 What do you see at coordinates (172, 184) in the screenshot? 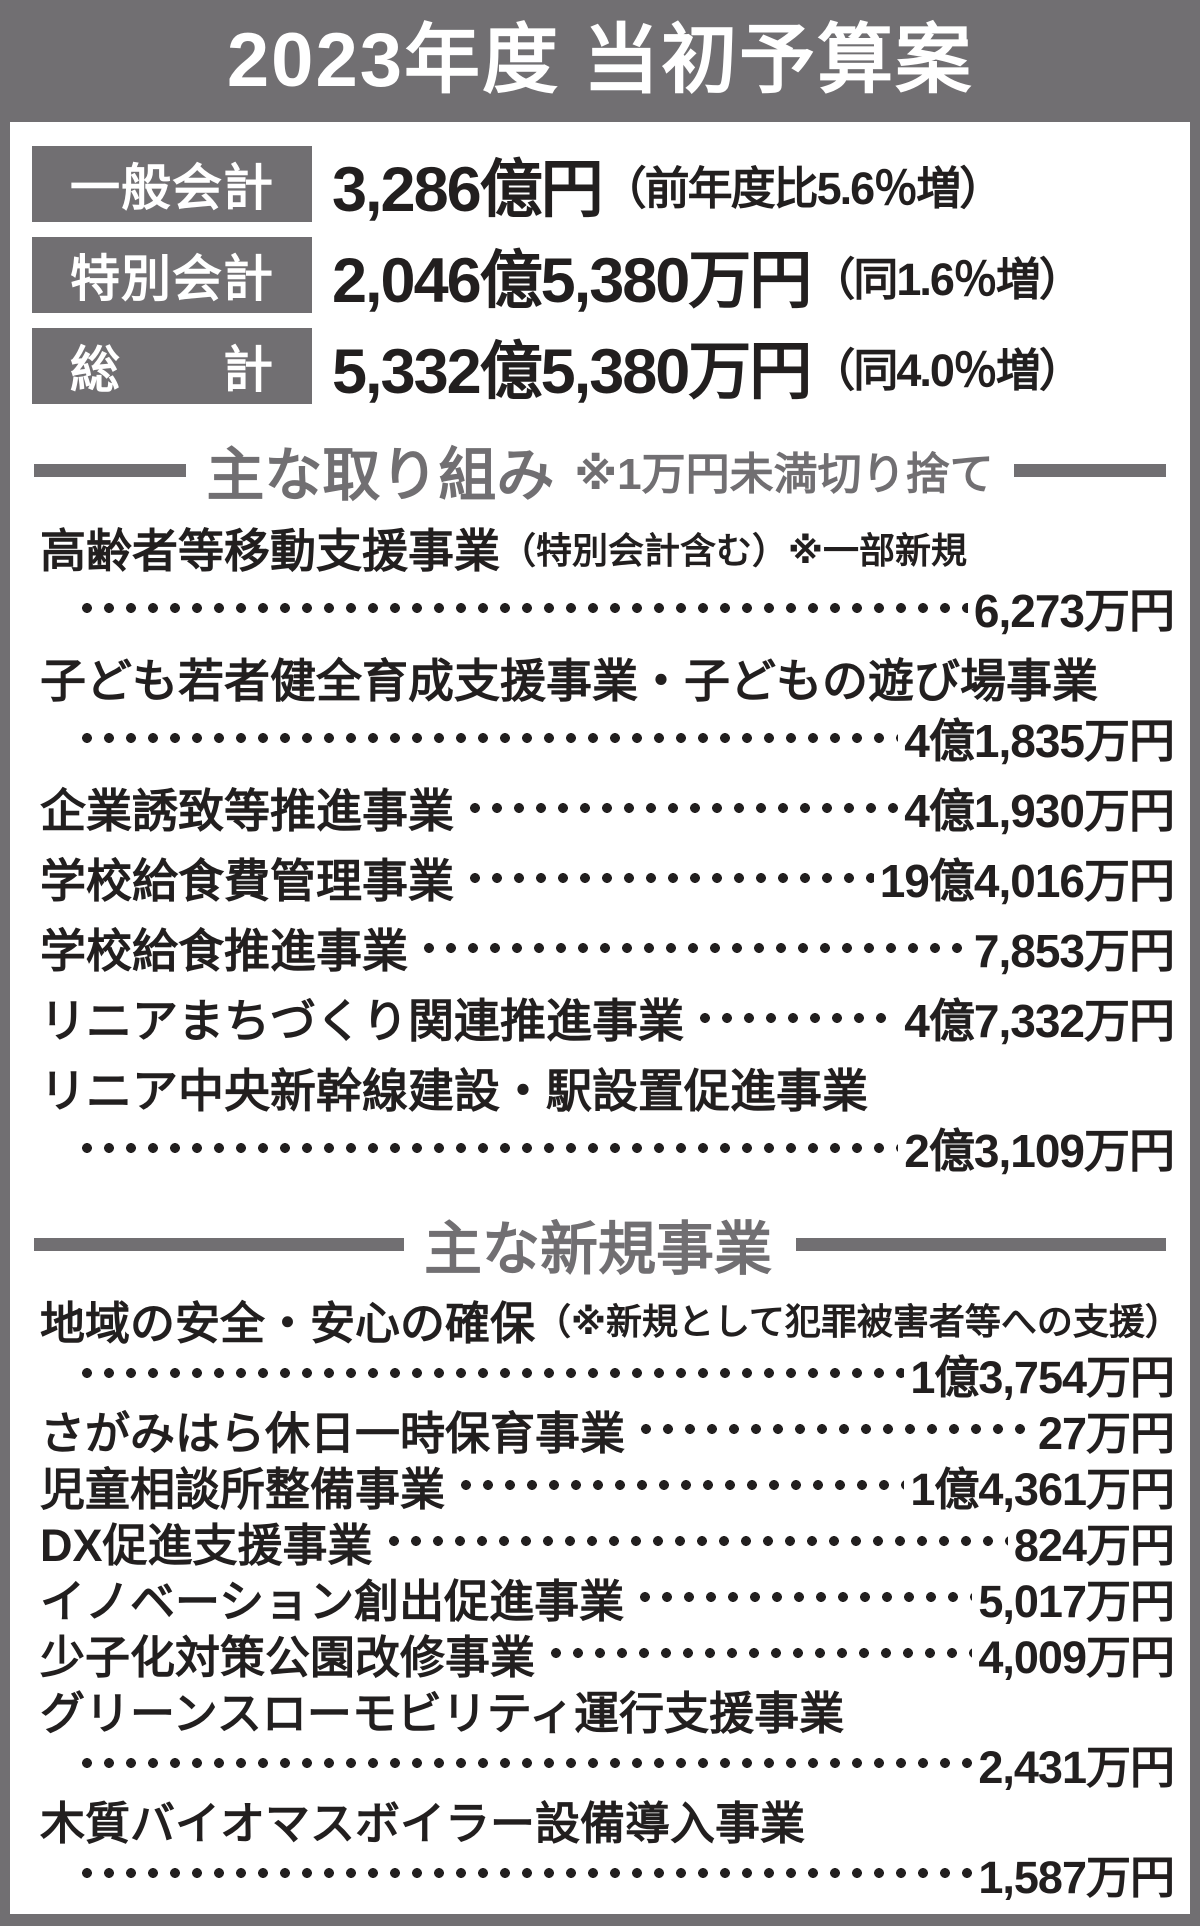
I see `account-label-badge: 一般会計` at bounding box center [172, 184].